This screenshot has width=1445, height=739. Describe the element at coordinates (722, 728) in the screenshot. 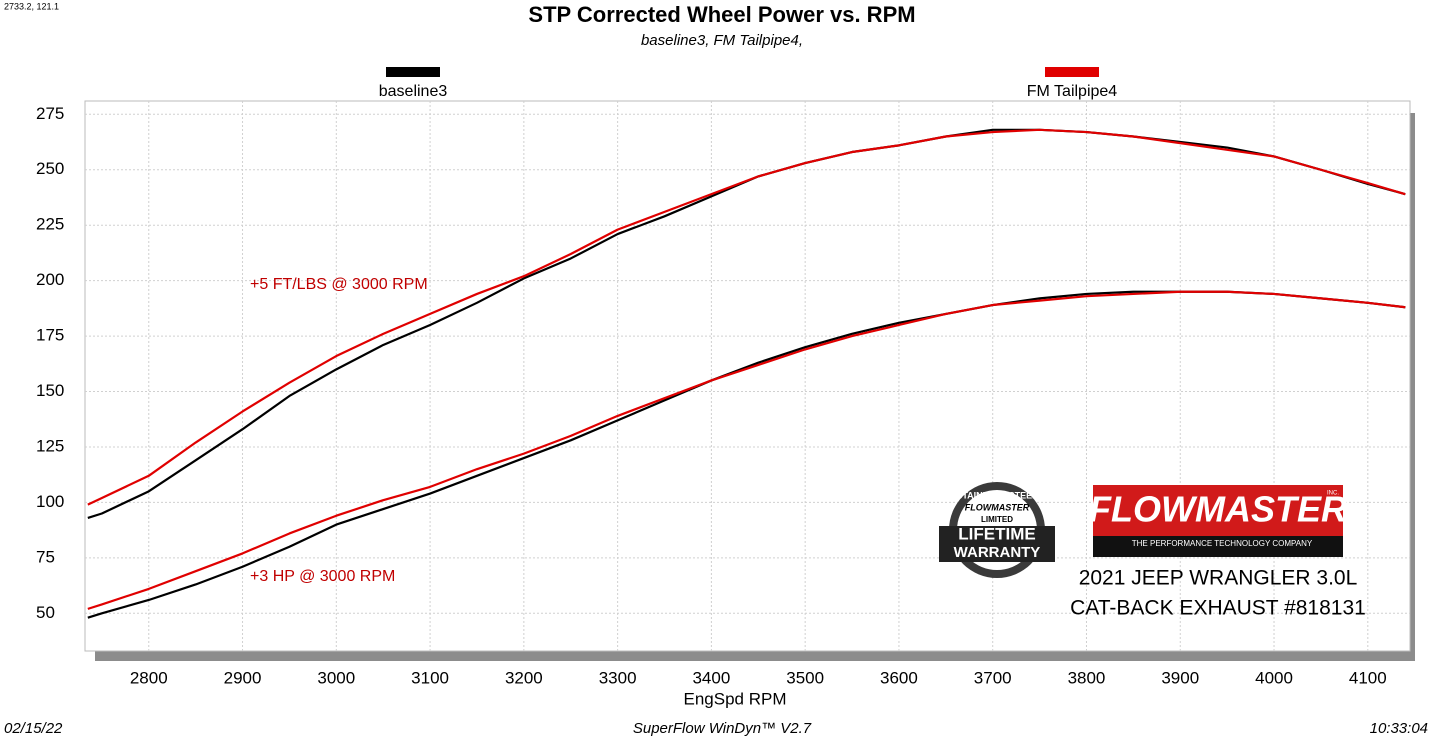

I see `footer-software: SuperFlow WinDyn™ V2.7` at that location.